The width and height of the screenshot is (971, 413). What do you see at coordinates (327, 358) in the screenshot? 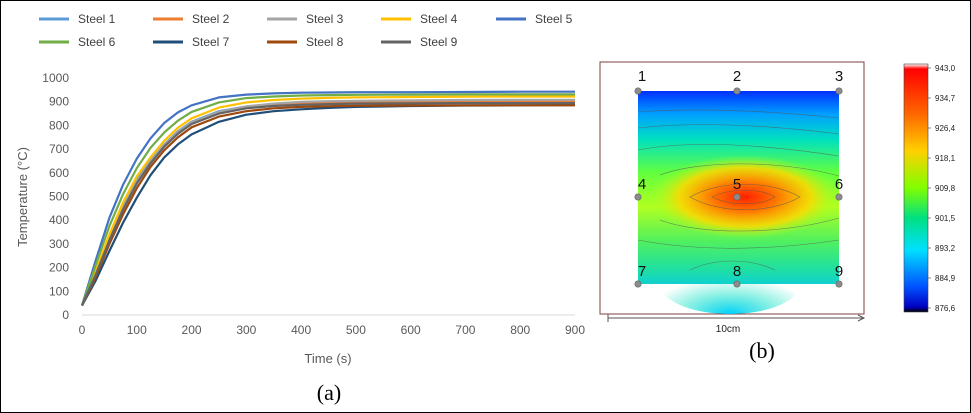
I see `x-axis-label: Time (s)` at bounding box center [327, 358].